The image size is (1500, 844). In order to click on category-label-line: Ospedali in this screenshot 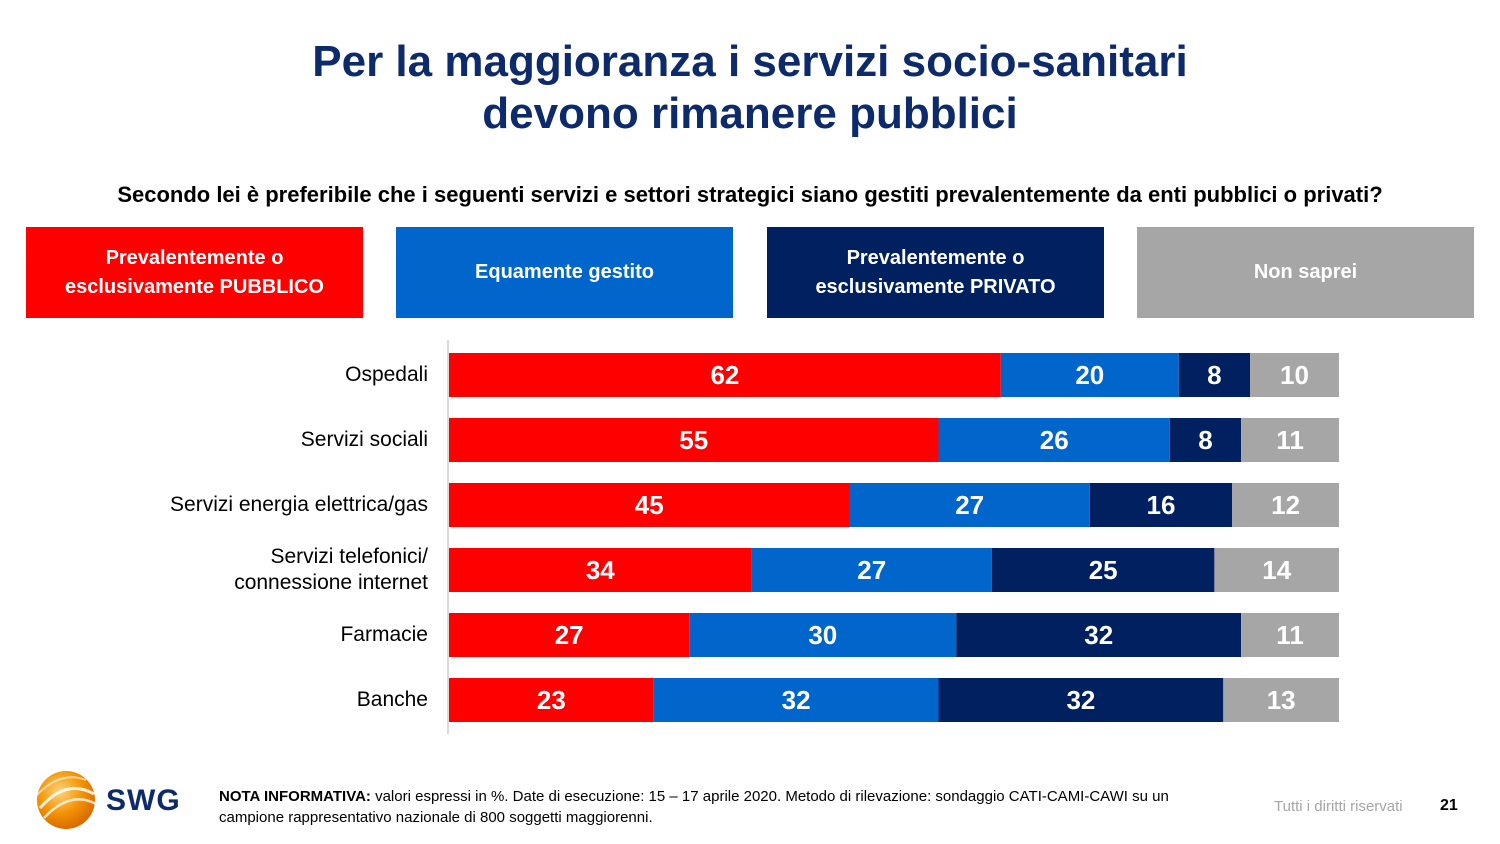, I will do `click(386, 374)`.